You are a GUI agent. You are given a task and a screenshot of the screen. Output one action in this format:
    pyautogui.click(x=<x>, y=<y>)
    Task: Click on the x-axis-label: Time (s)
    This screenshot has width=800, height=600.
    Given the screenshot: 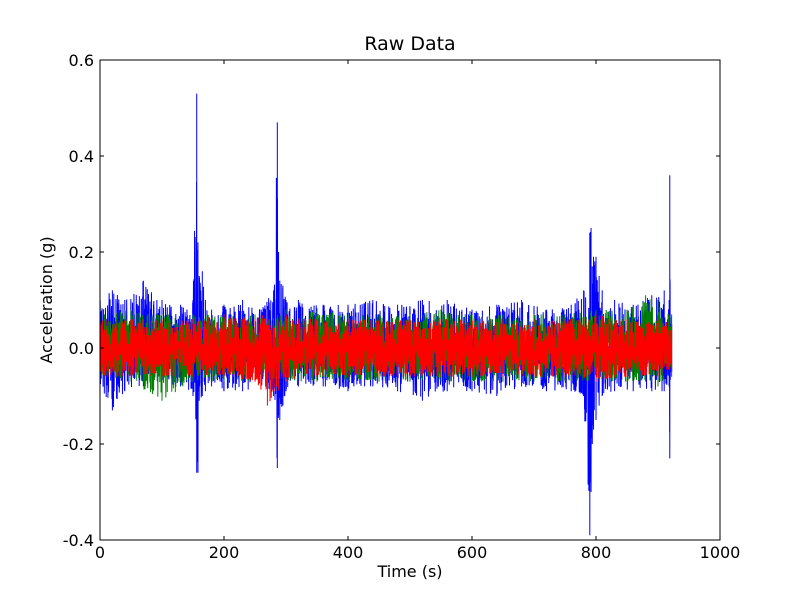 What is the action you would take?
    pyautogui.click(x=409, y=571)
    